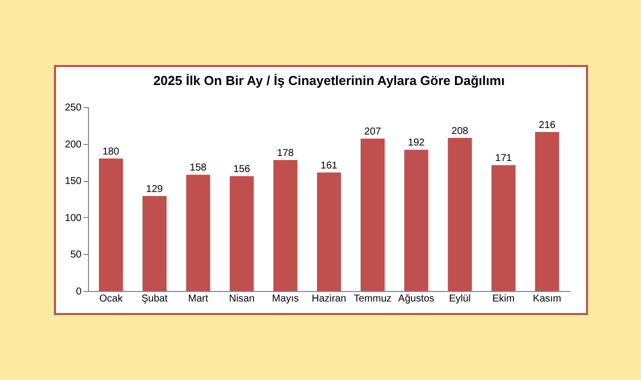  Describe the element at coordinates (111, 152) in the screenshot. I see `data-label: 180` at that location.